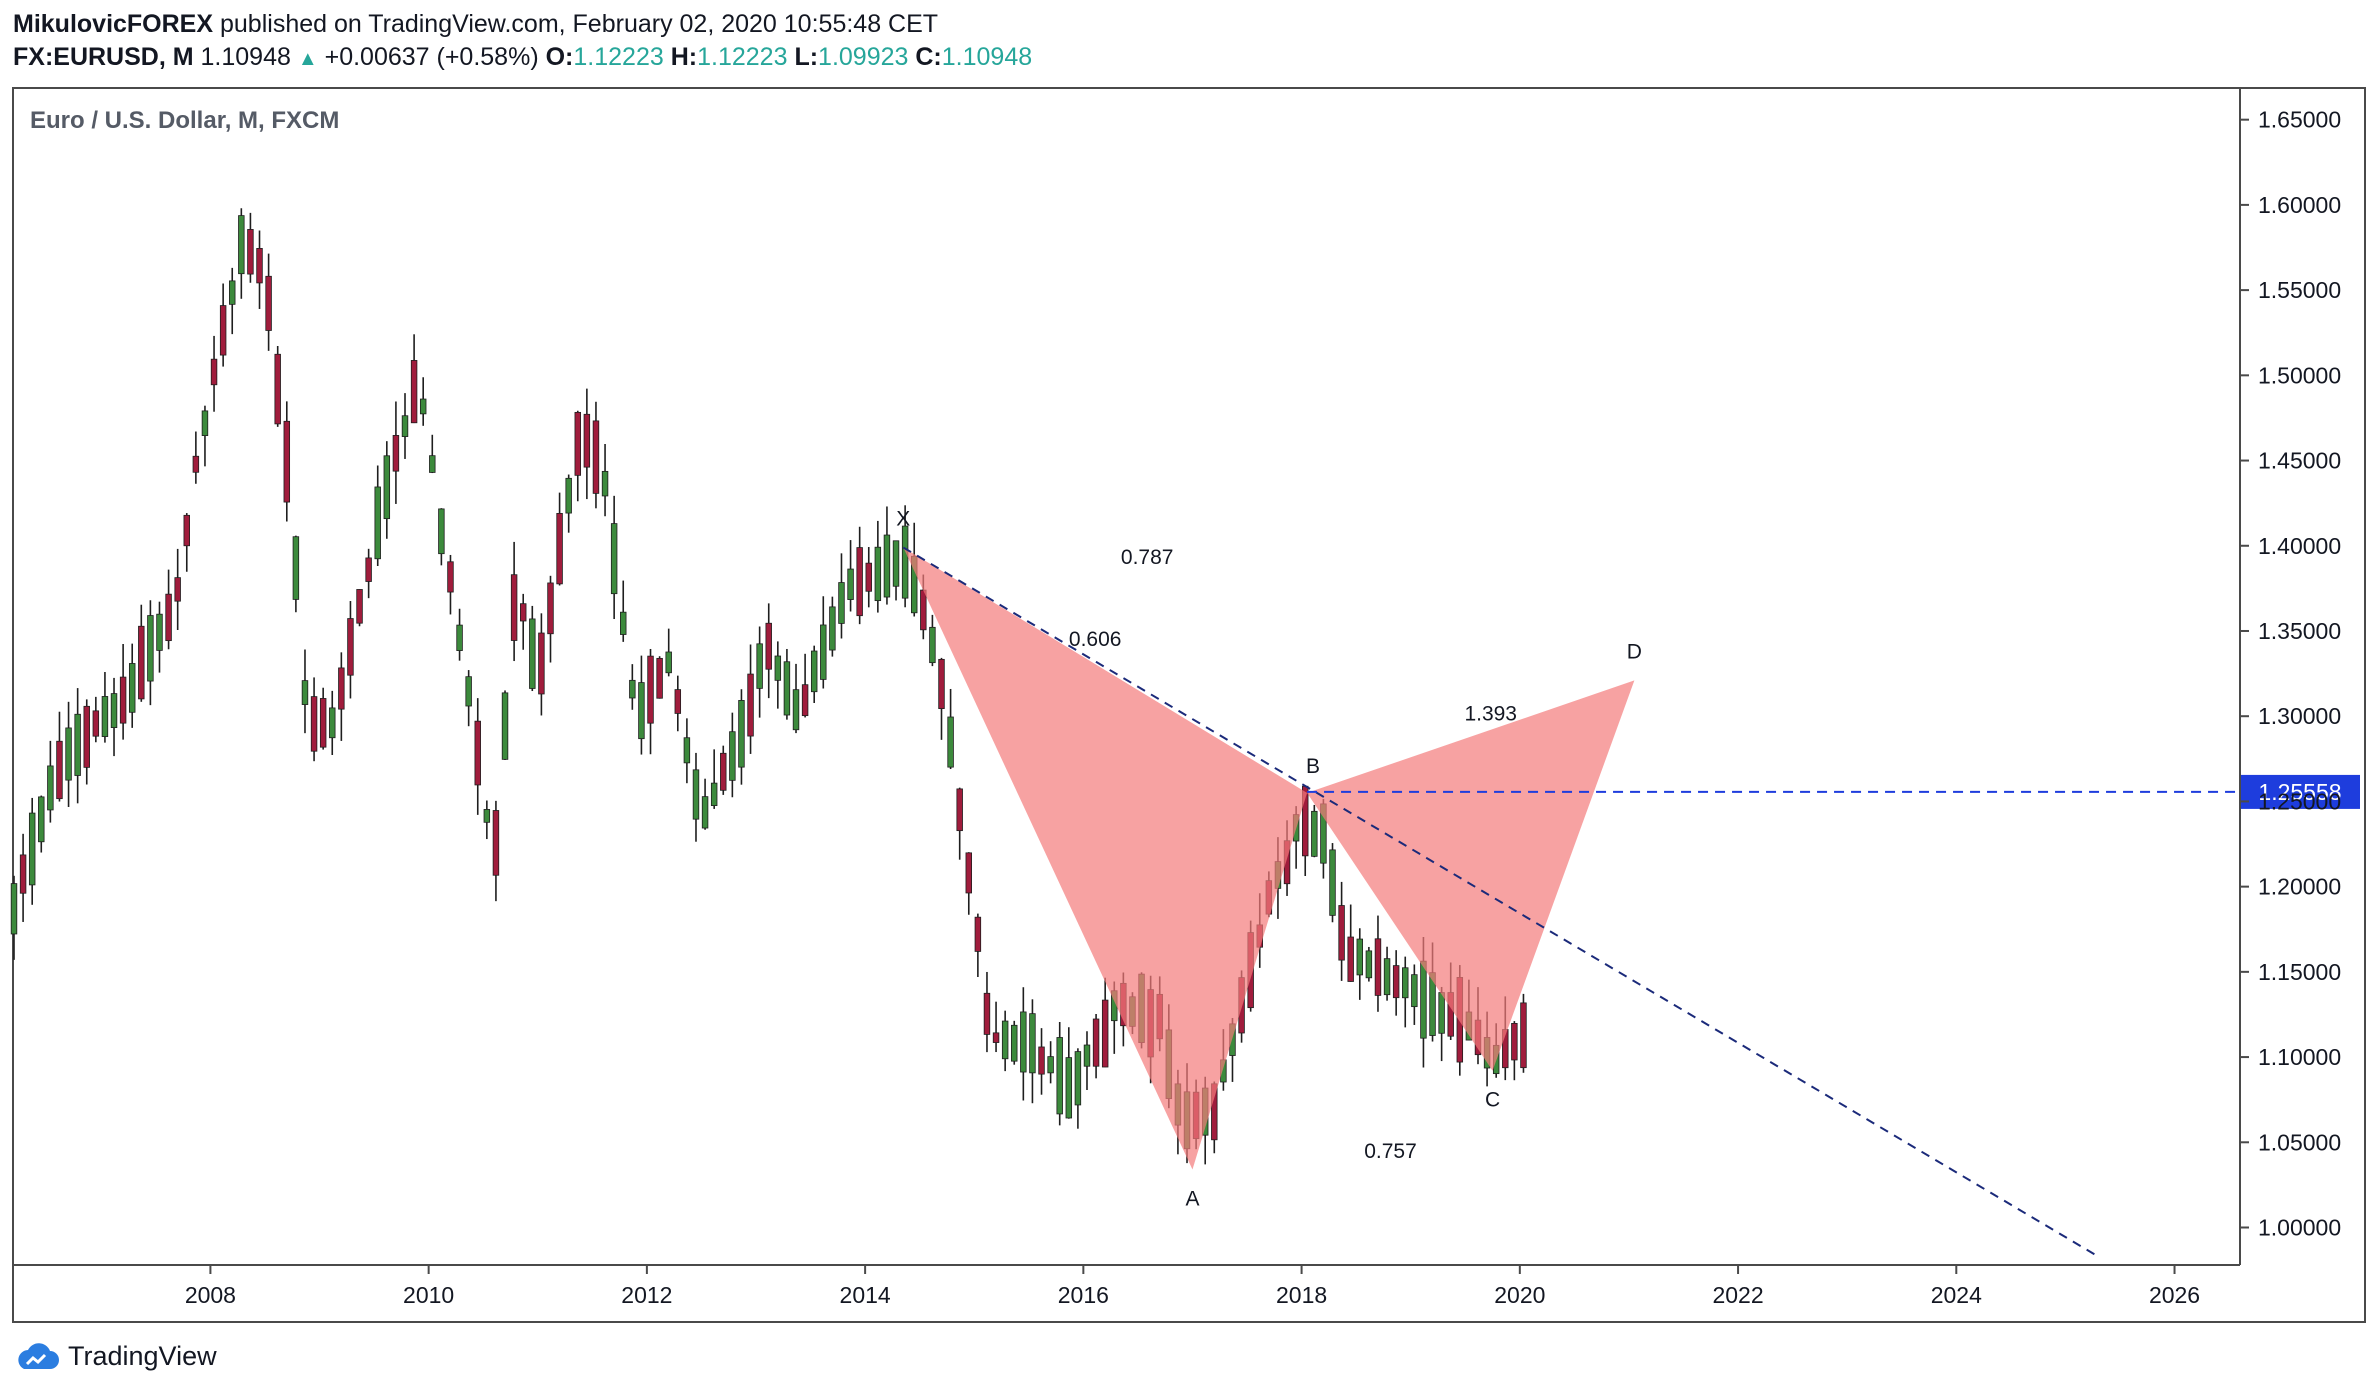 The image size is (2376, 1396). I want to click on pattern-xab-triangle, so click(1105, 858).